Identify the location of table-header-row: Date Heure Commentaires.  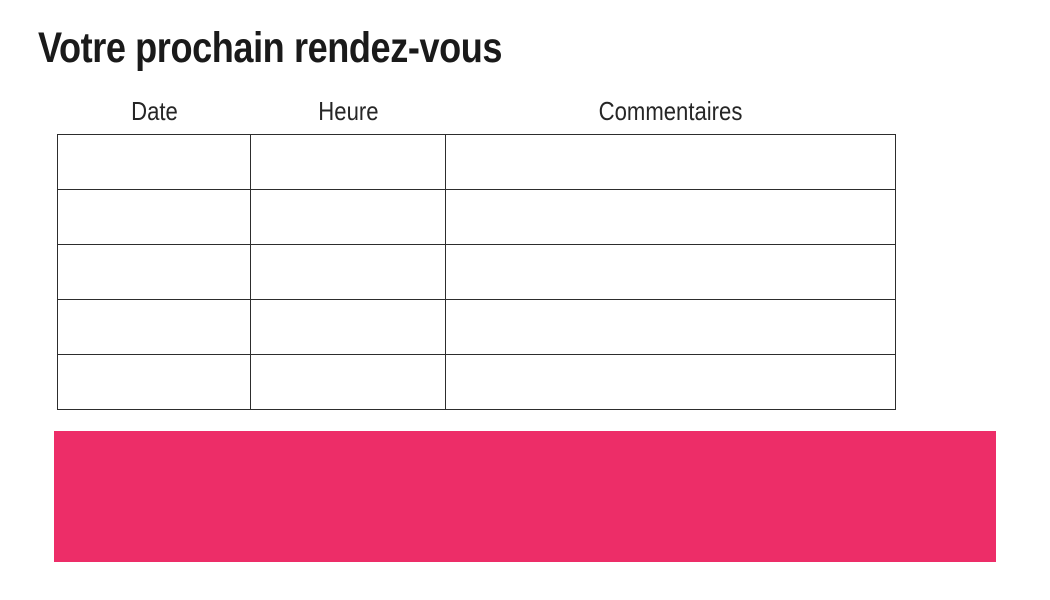
(477, 112).